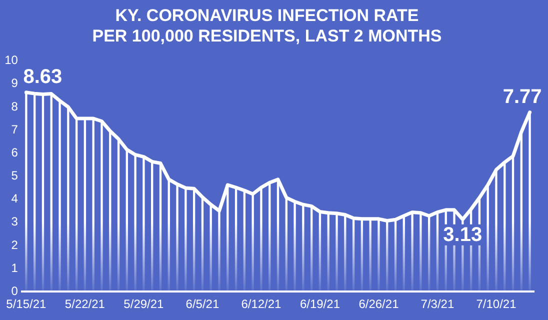  What do you see at coordinates (14, 245) in the screenshot?
I see `y-tick-label: 2` at bounding box center [14, 245].